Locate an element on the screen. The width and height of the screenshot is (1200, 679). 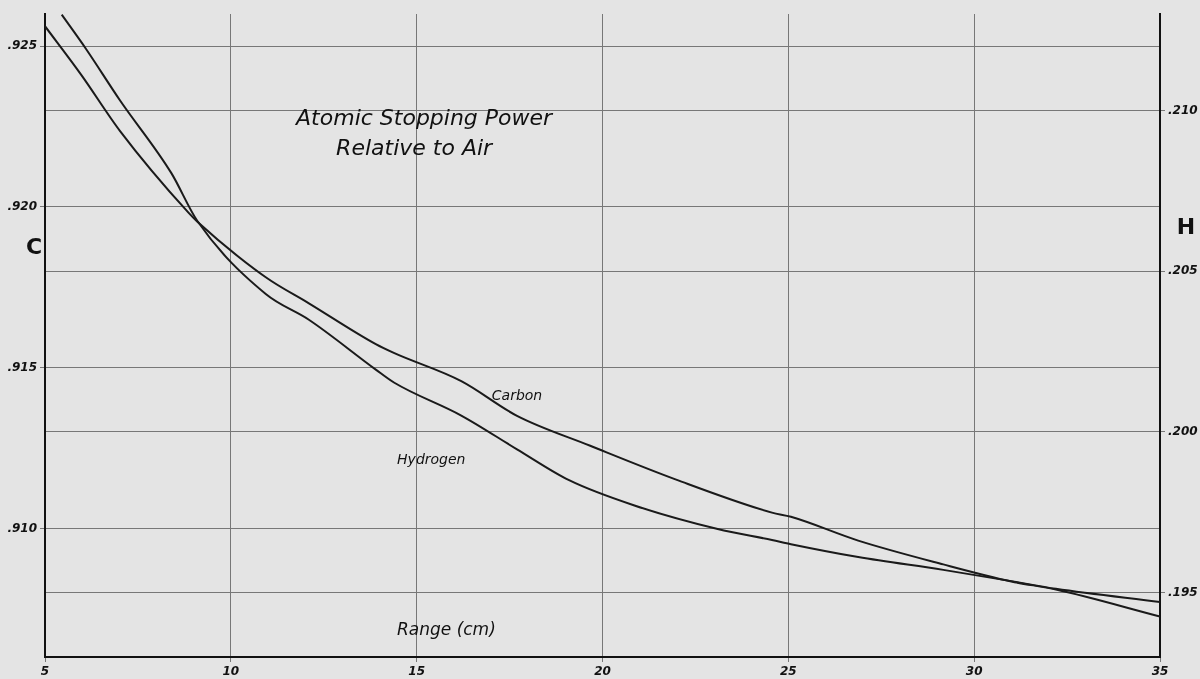
x-tick-label: 30 is located at coordinates (974, 671).